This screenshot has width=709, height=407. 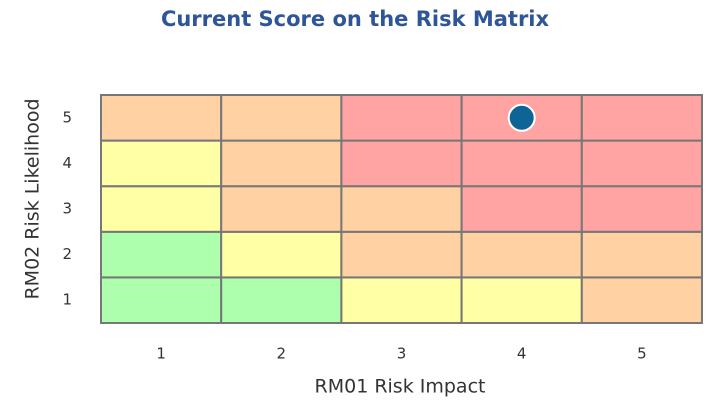 What do you see at coordinates (642, 354) in the screenshot?
I see `x-tick-label: 5` at bounding box center [642, 354].